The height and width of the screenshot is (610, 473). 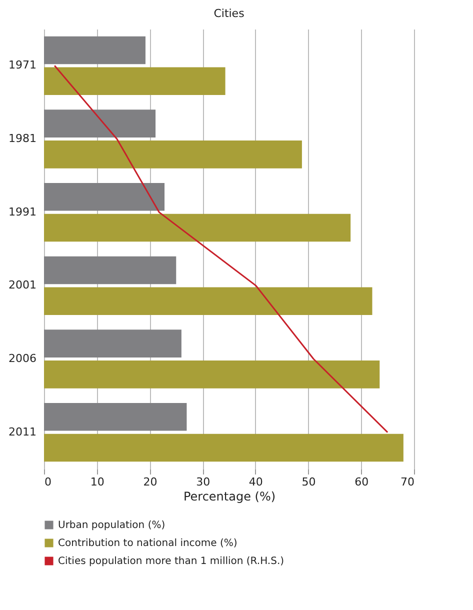 I want to click on x-tick-label: 70, so click(x=407, y=482).